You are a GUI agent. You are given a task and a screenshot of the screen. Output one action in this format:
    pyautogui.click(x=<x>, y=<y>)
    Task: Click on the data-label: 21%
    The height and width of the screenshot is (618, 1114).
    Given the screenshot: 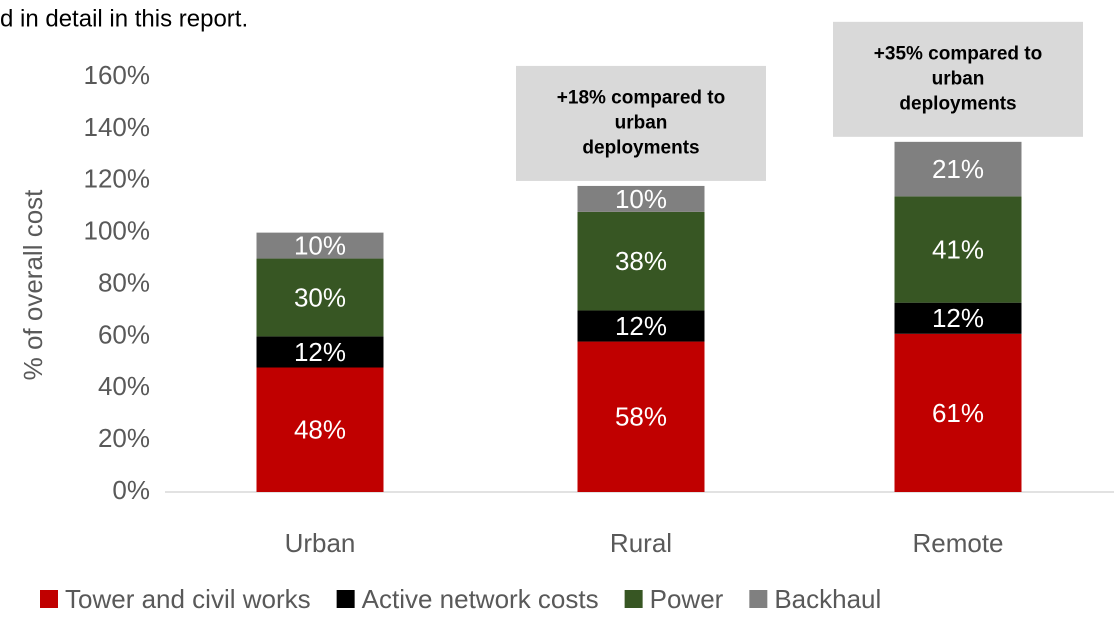 What is the action you would take?
    pyautogui.click(x=958, y=169)
    